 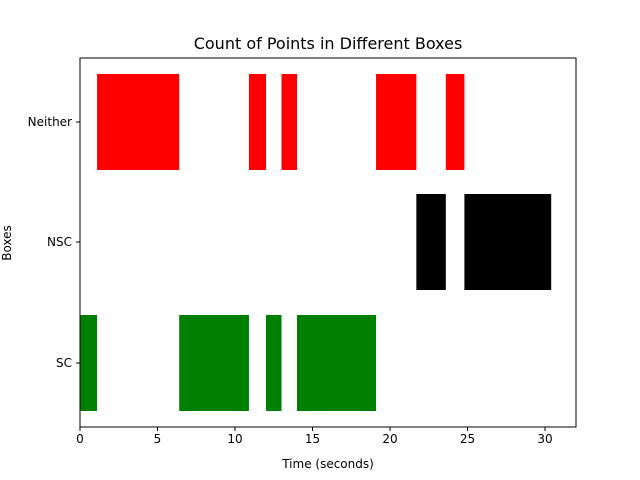 What do you see at coordinates (234, 439) in the screenshot?
I see `x-tick-label: 10` at bounding box center [234, 439].